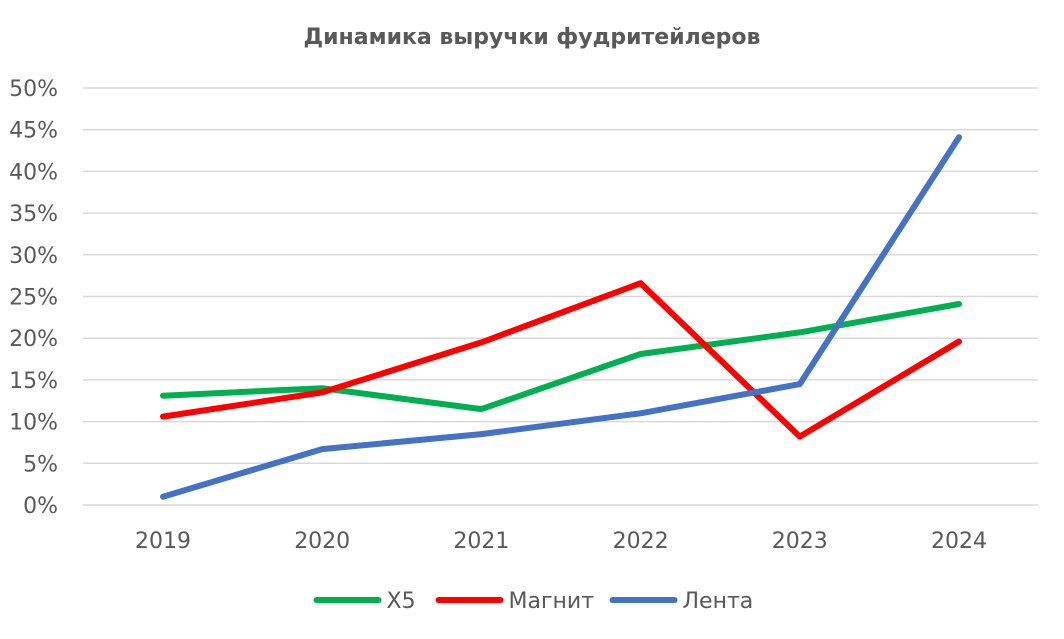  What do you see at coordinates (552, 601) in the screenshot?
I see `legend-label: Магнит` at bounding box center [552, 601].